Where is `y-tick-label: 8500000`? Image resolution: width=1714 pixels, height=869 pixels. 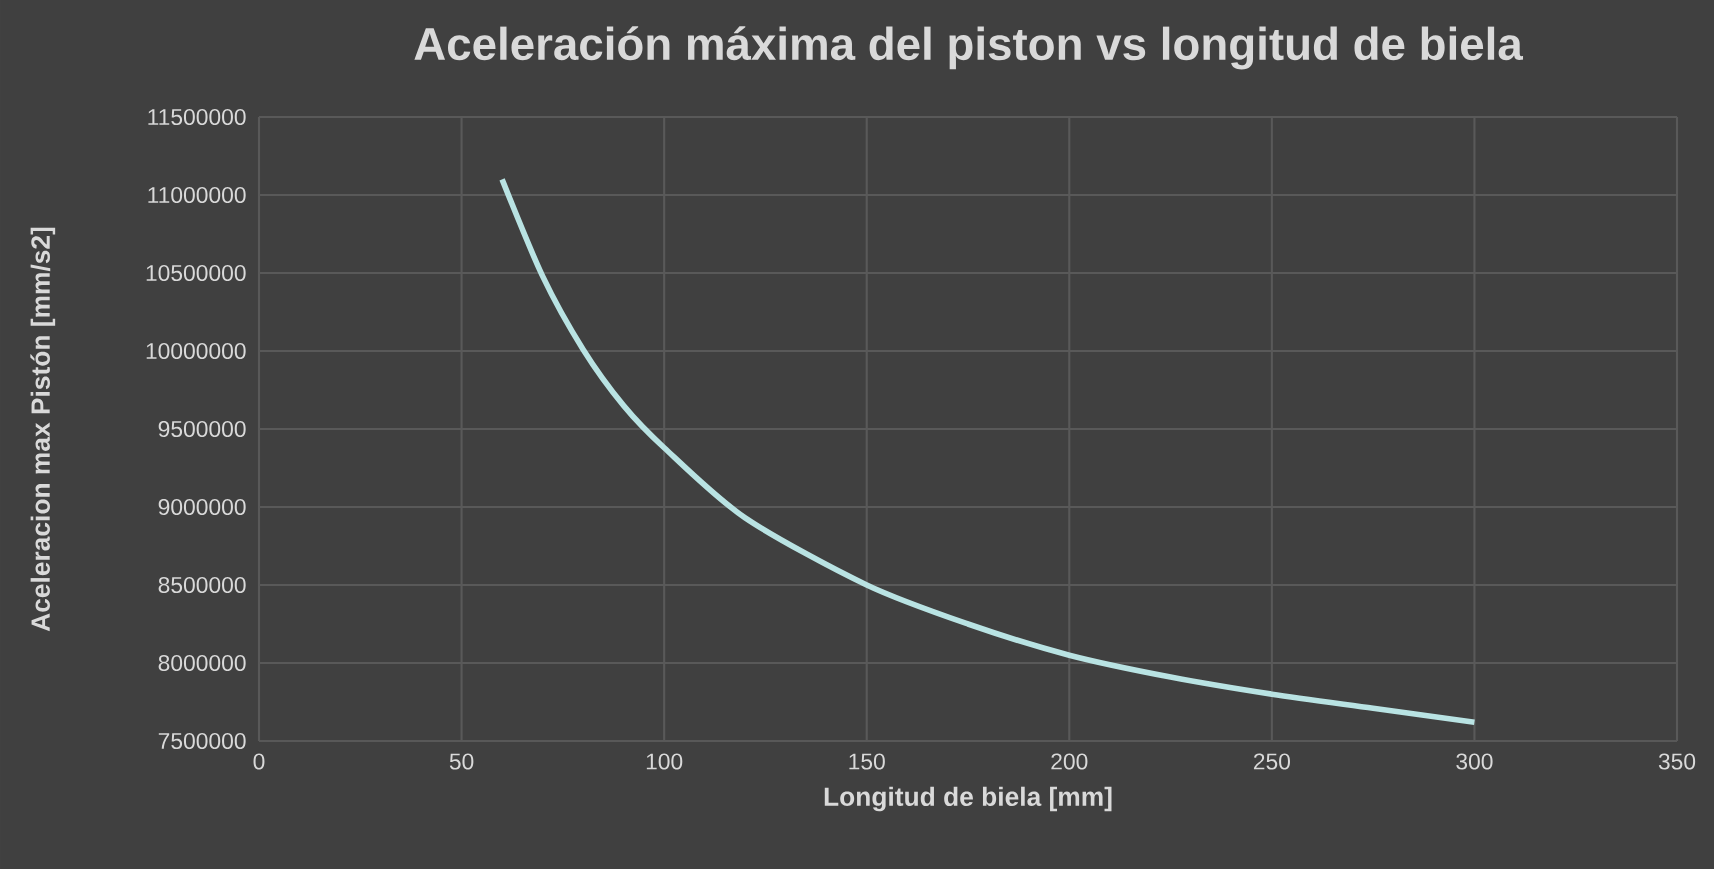 y-tick-label: 8500000 is located at coordinates (202, 585).